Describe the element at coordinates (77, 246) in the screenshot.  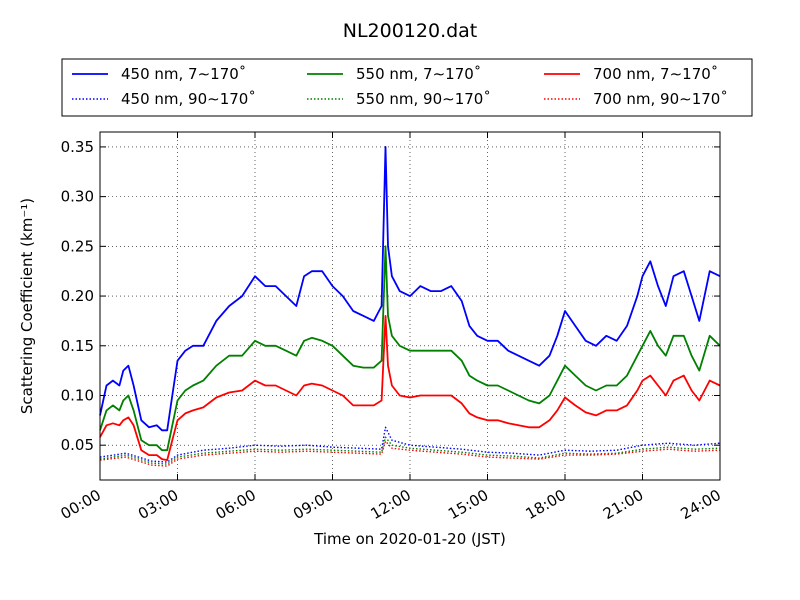
I see `y-tick-label: 0.25` at that location.